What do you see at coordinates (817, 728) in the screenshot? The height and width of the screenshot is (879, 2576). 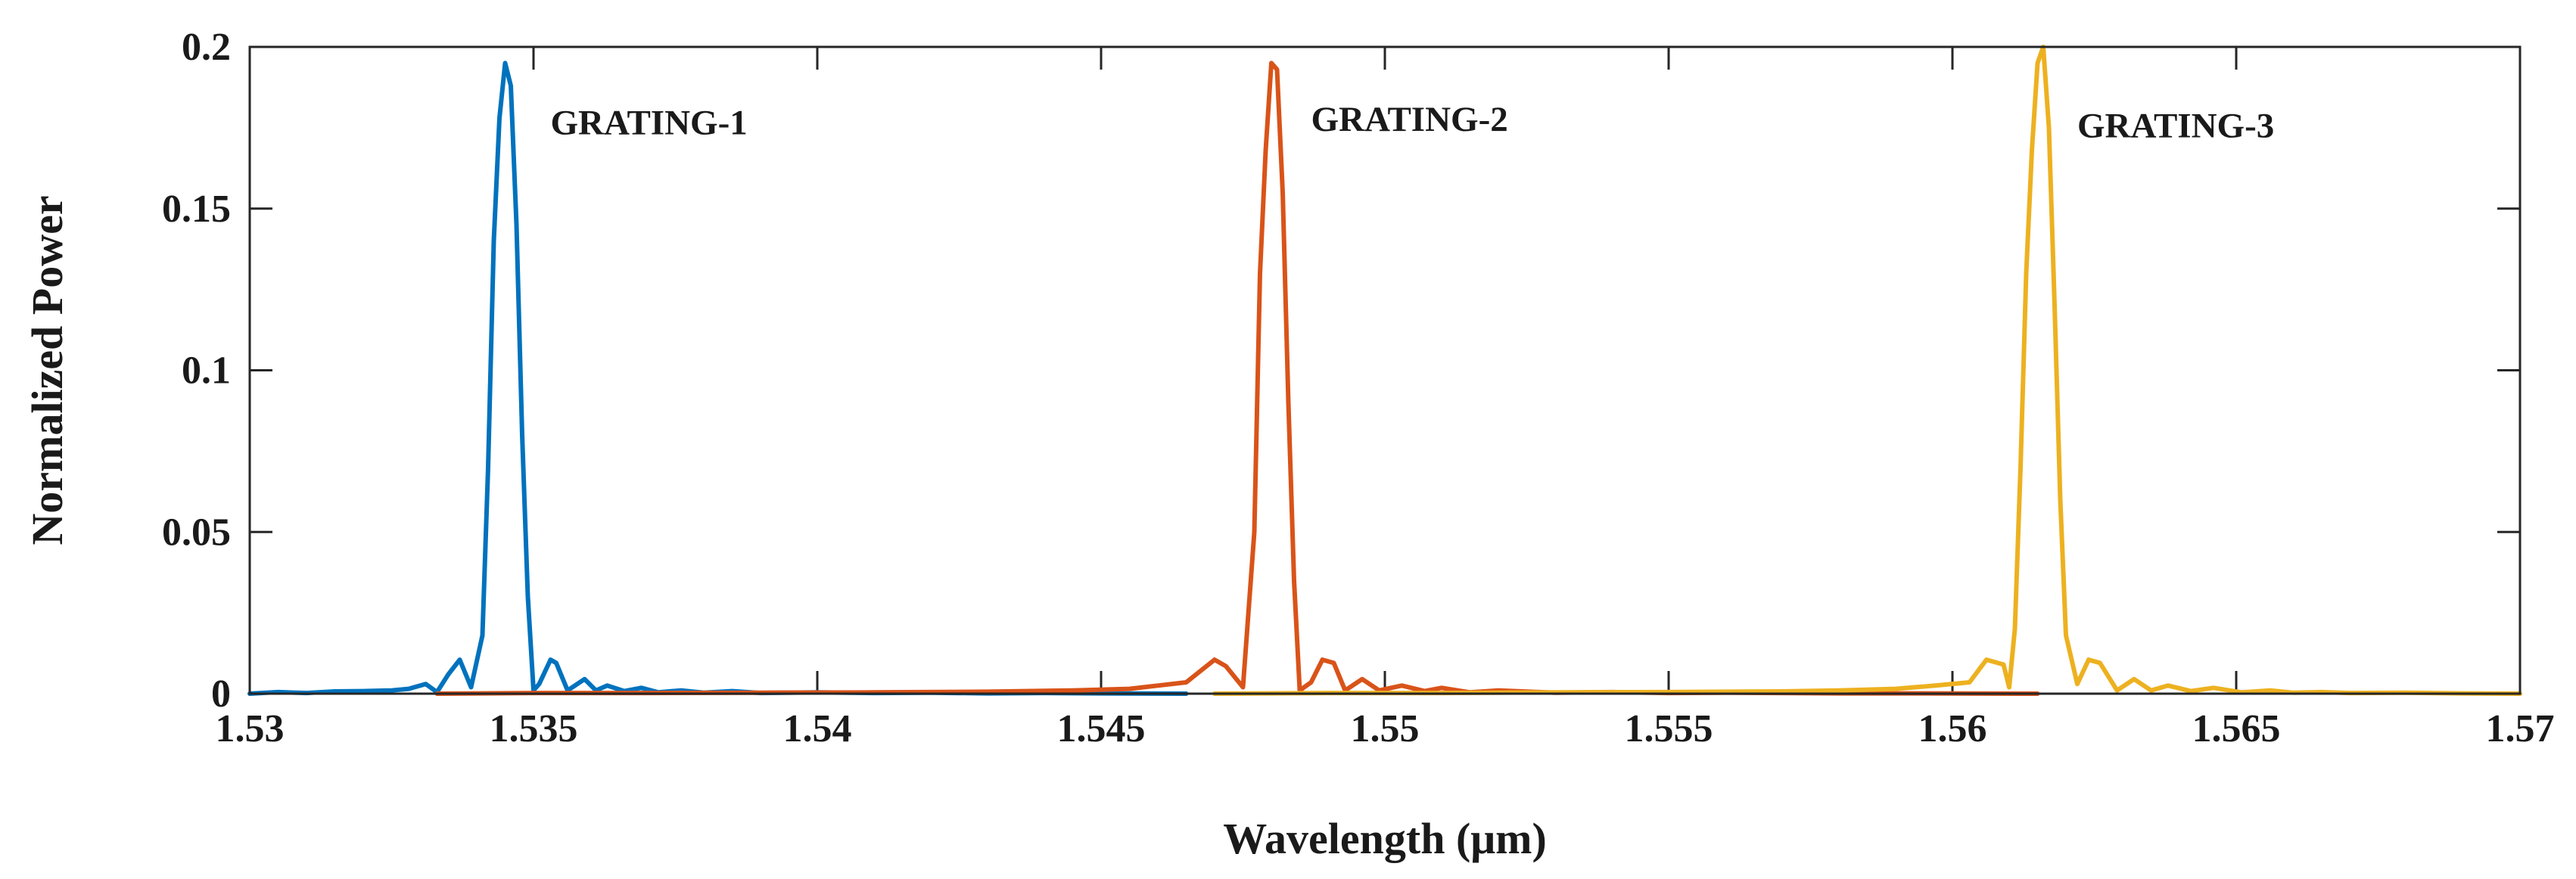 I see `x-tick-label: 1.54` at bounding box center [817, 728].